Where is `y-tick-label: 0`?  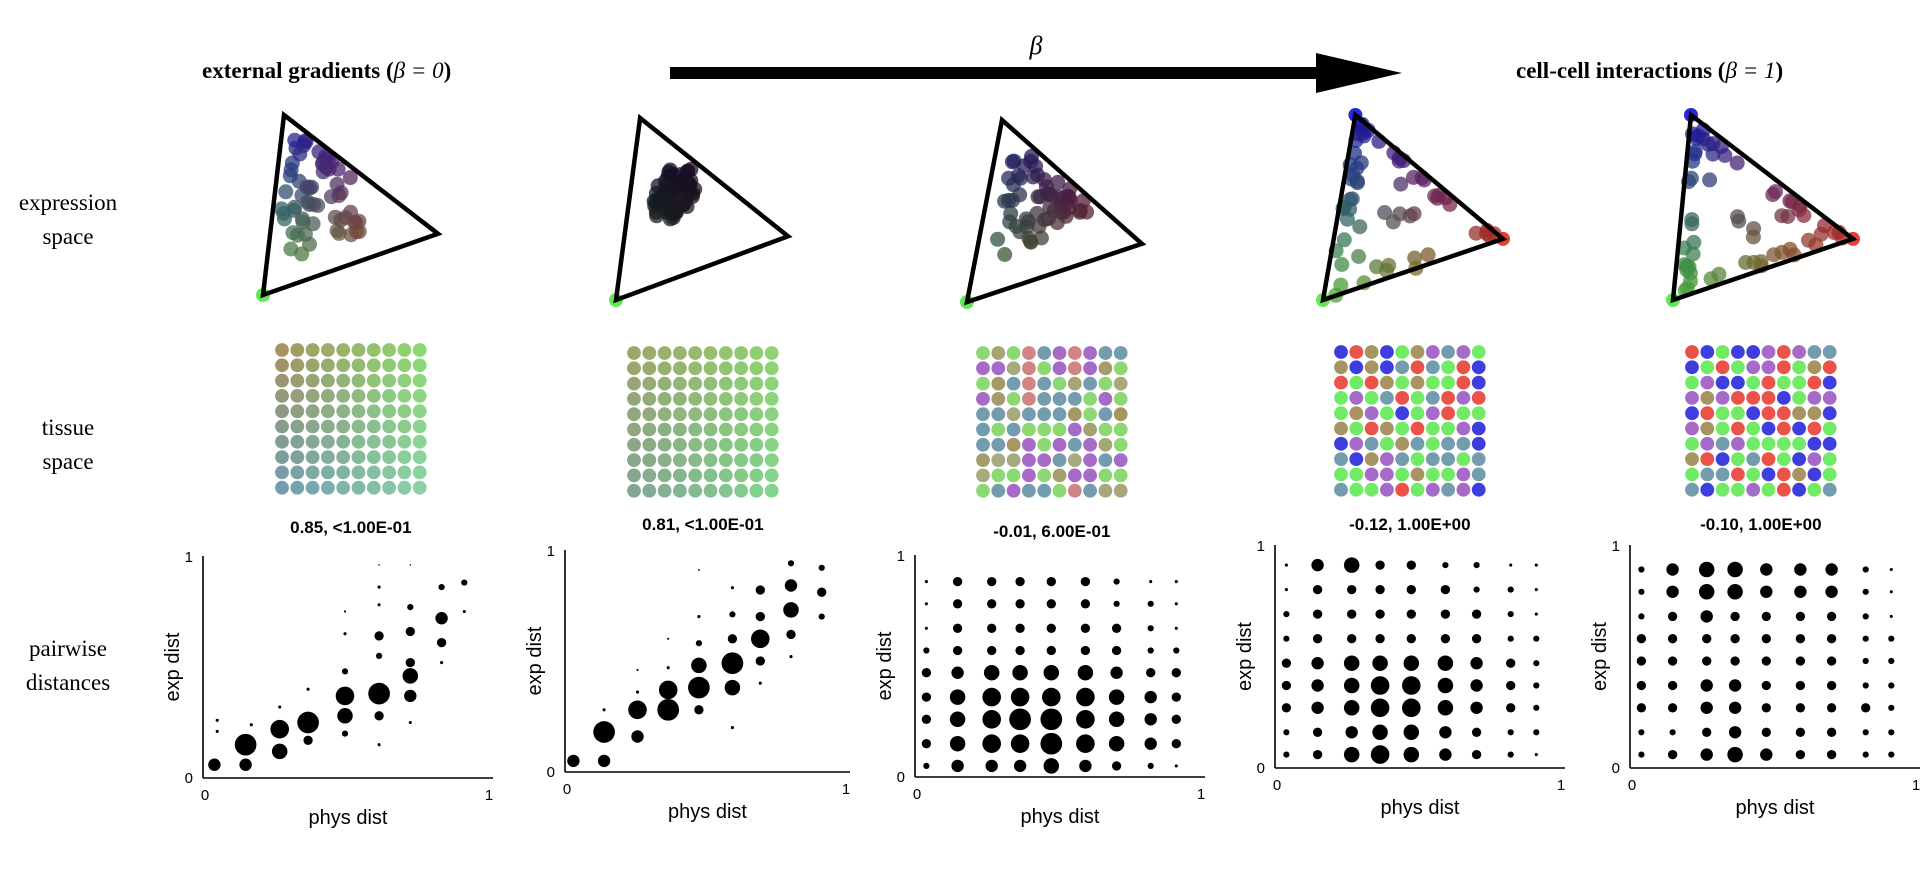
y-tick-label: 0 is located at coordinates (1261, 768).